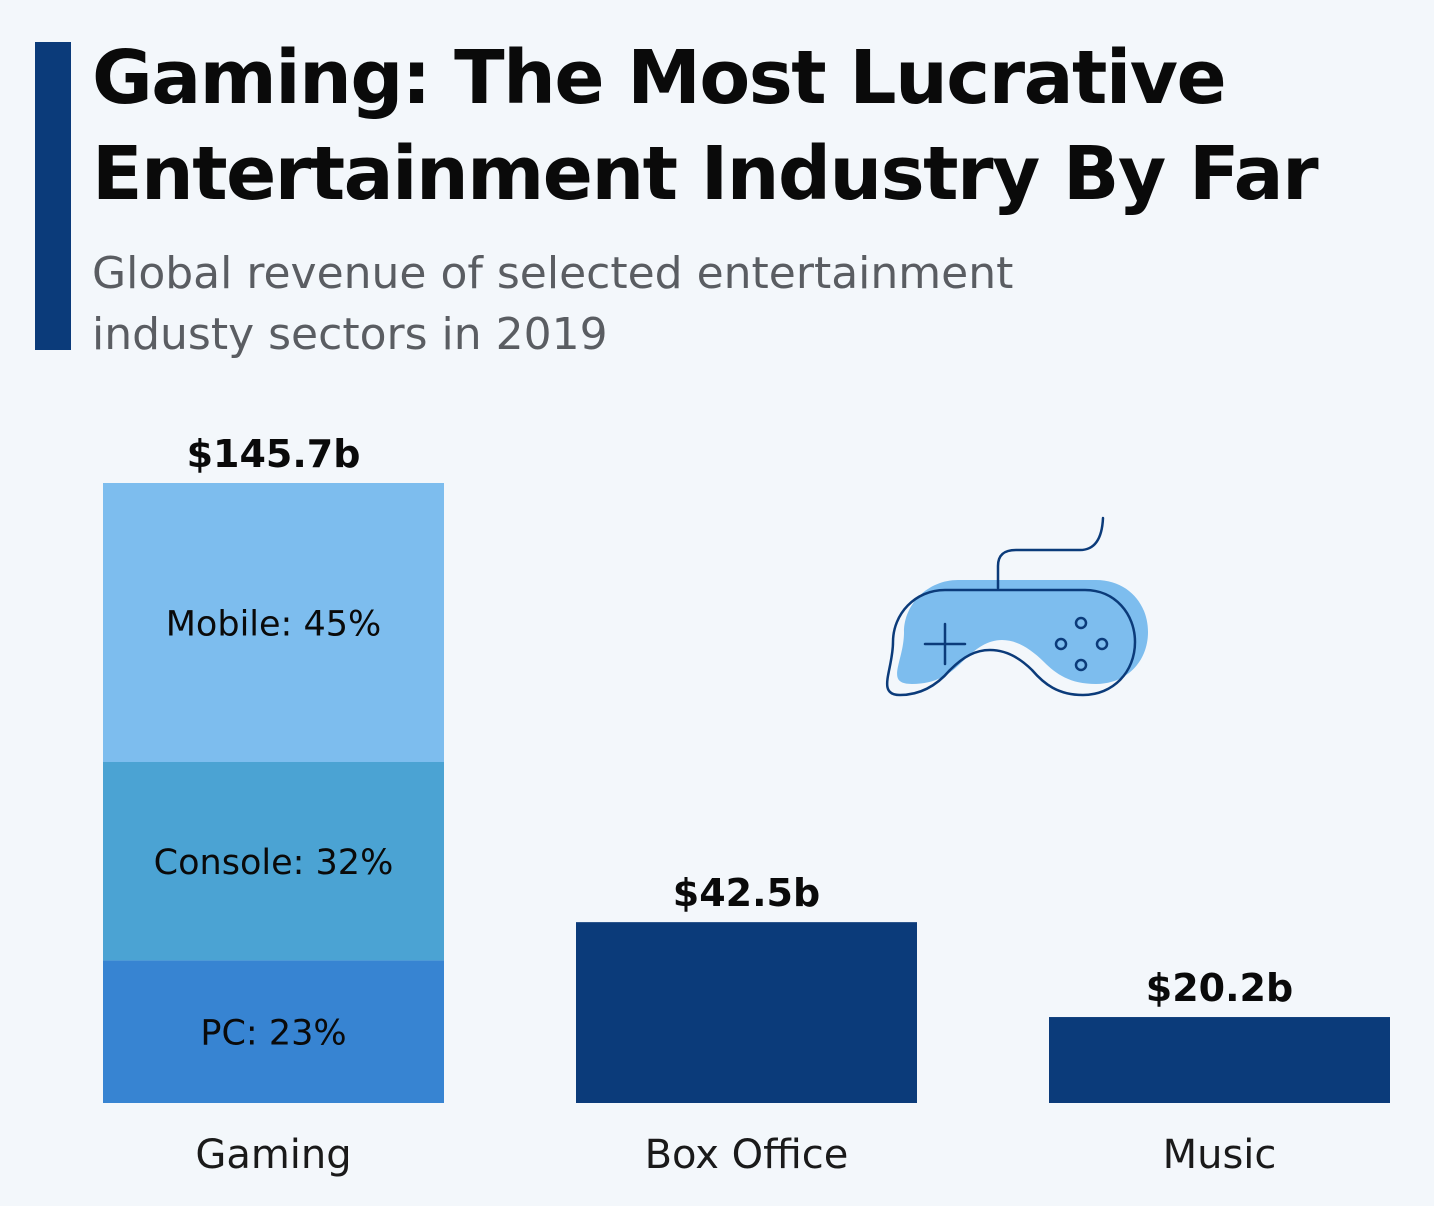 This screenshot has height=1206, width=1434. What do you see at coordinates (1219, 1060) in the screenshot?
I see `bar-music` at bounding box center [1219, 1060].